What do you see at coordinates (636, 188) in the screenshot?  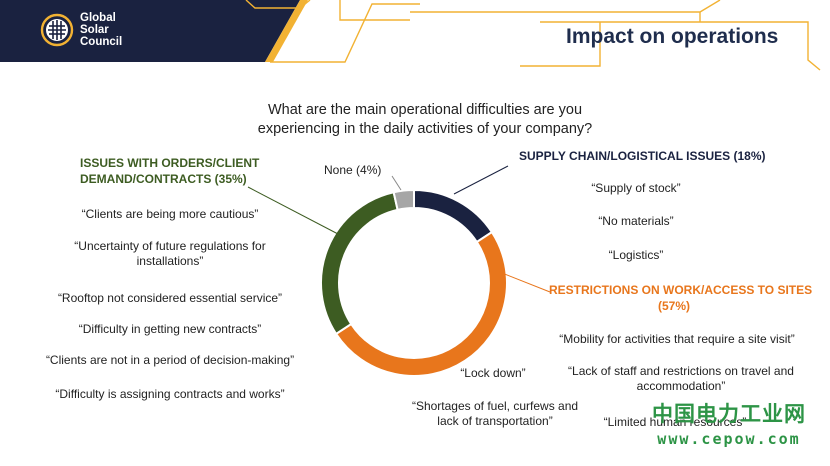 I see `supply-quote-1: “Supply of stock”` at bounding box center [636, 188].